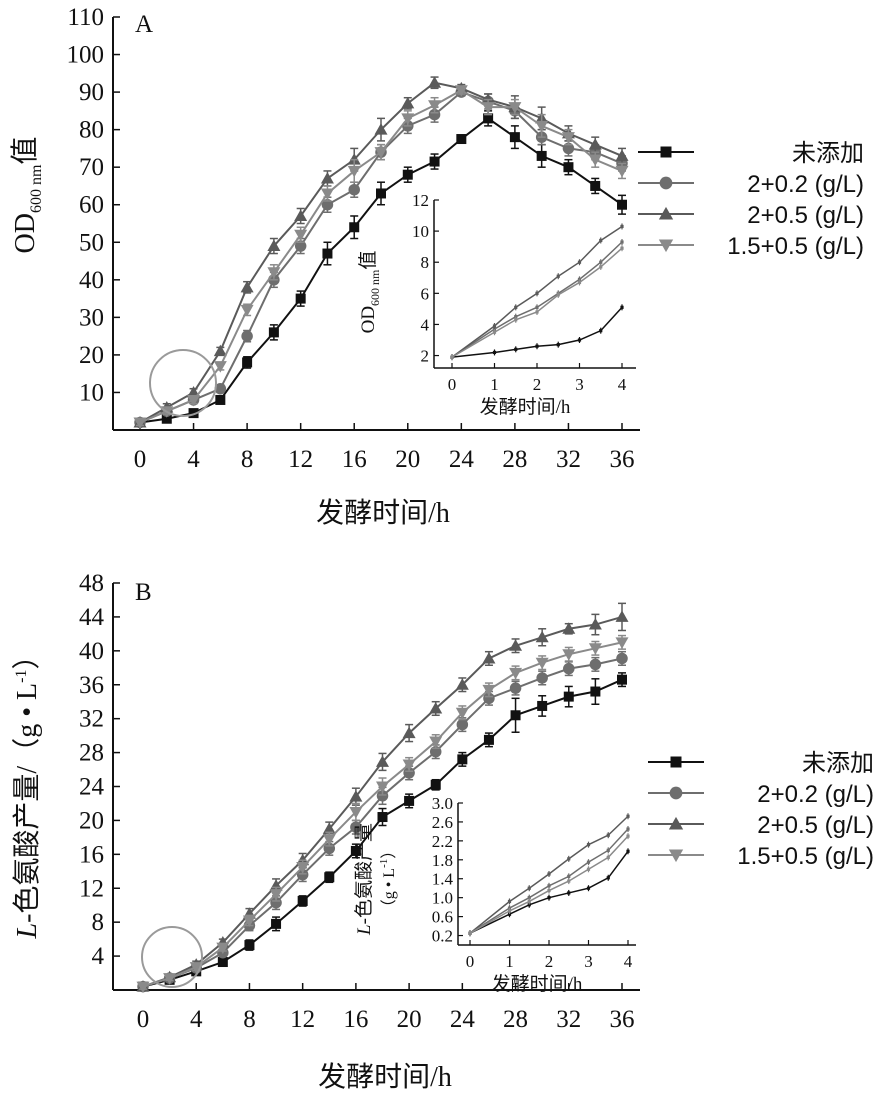 This screenshot has width=877, height=1098. Describe the element at coordinates (425, 293) in the screenshot. I see `inset-y-tick-label: 6` at that location.